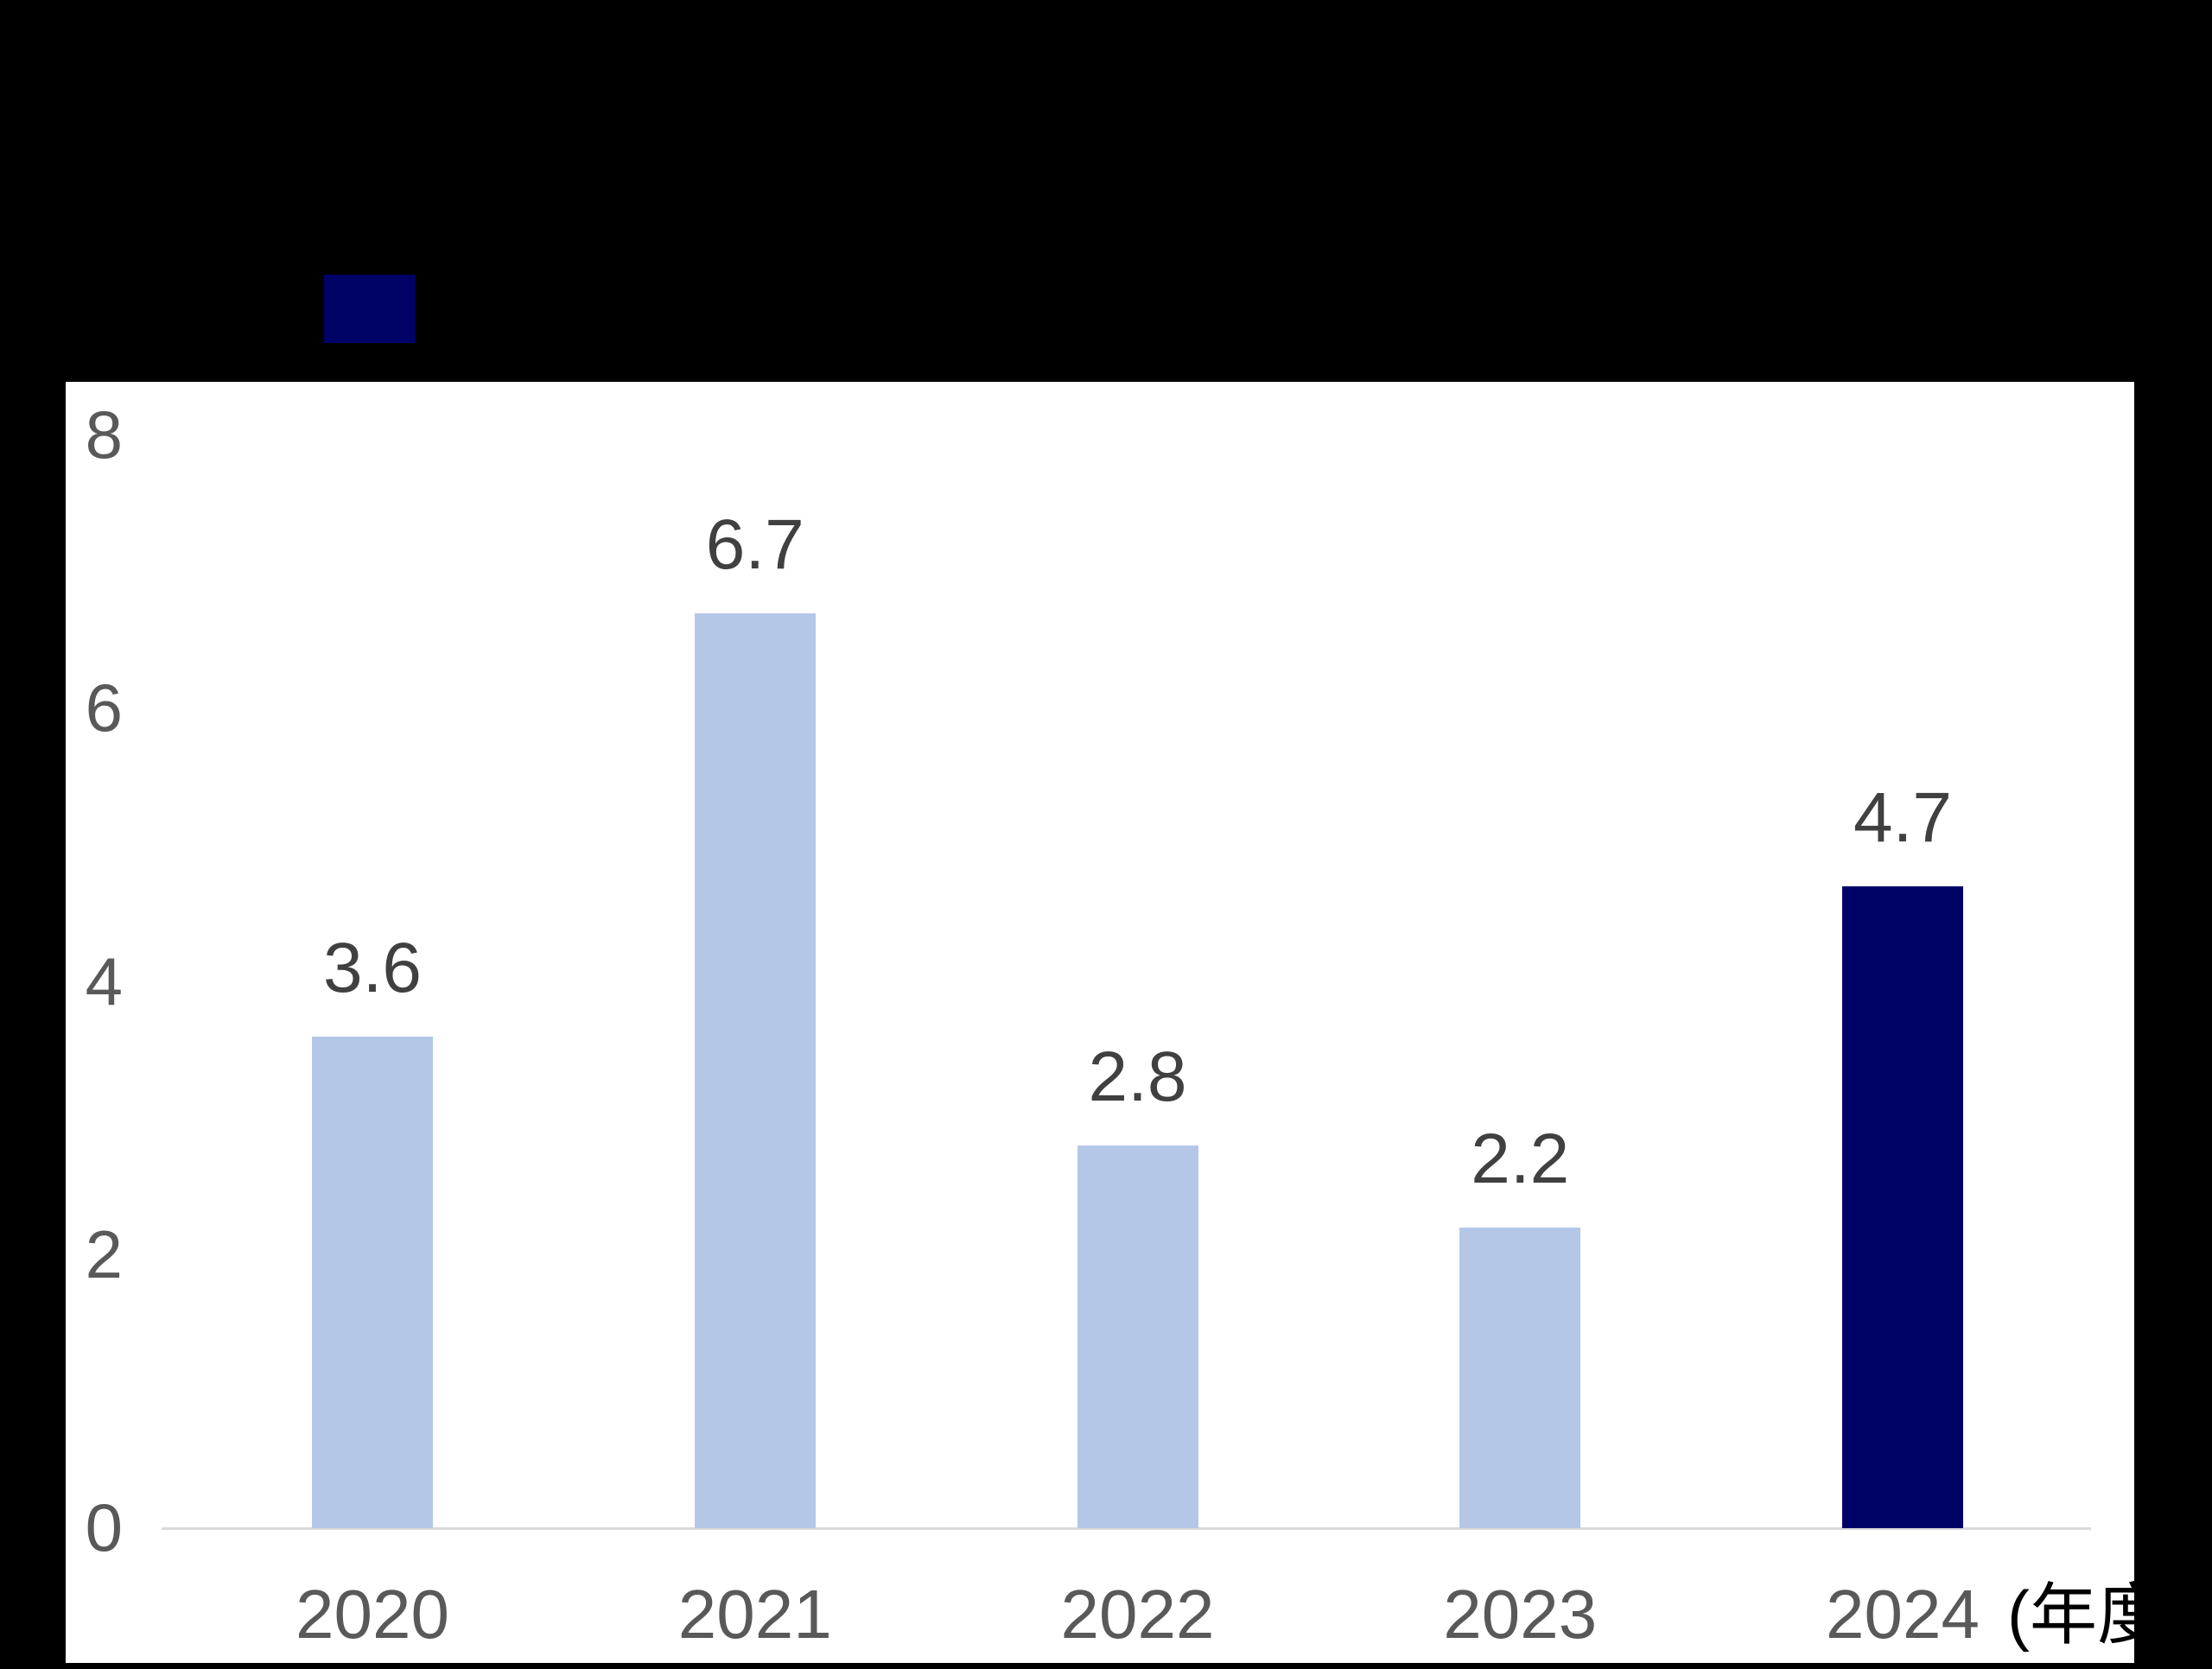 The width and height of the screenshot is (2212, 1669). I want to click on x-tick-label-2020: 2020, so click(372, 1614).